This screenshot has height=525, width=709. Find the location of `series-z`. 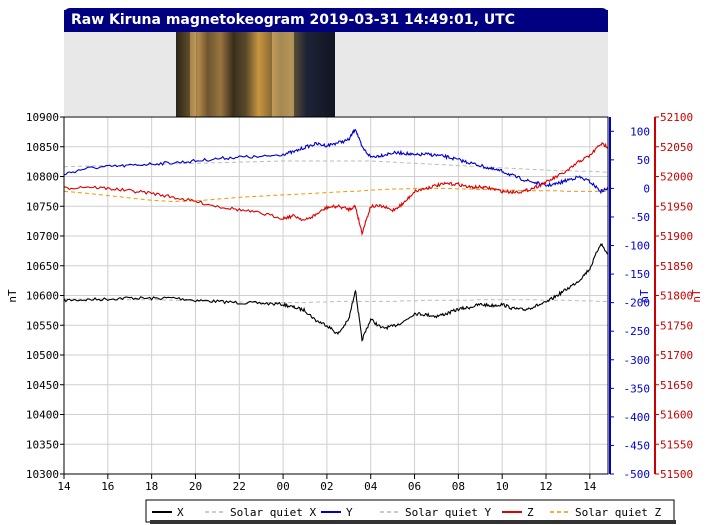

series-z is located at coordinates (336, 188).